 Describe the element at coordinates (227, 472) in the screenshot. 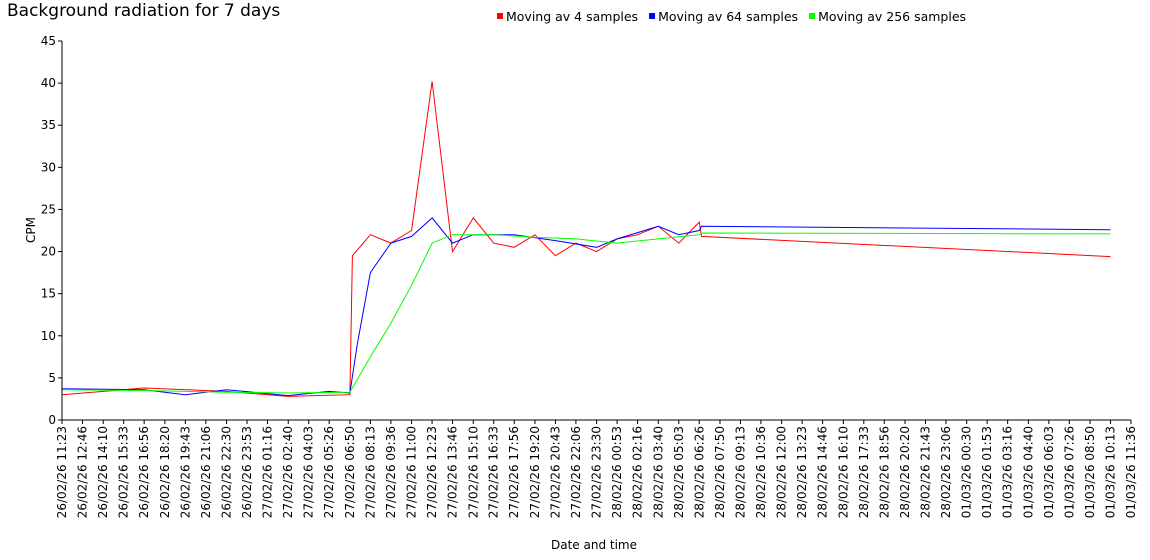

I see `x-tick-label: 26/02/26 22:30` at that location.